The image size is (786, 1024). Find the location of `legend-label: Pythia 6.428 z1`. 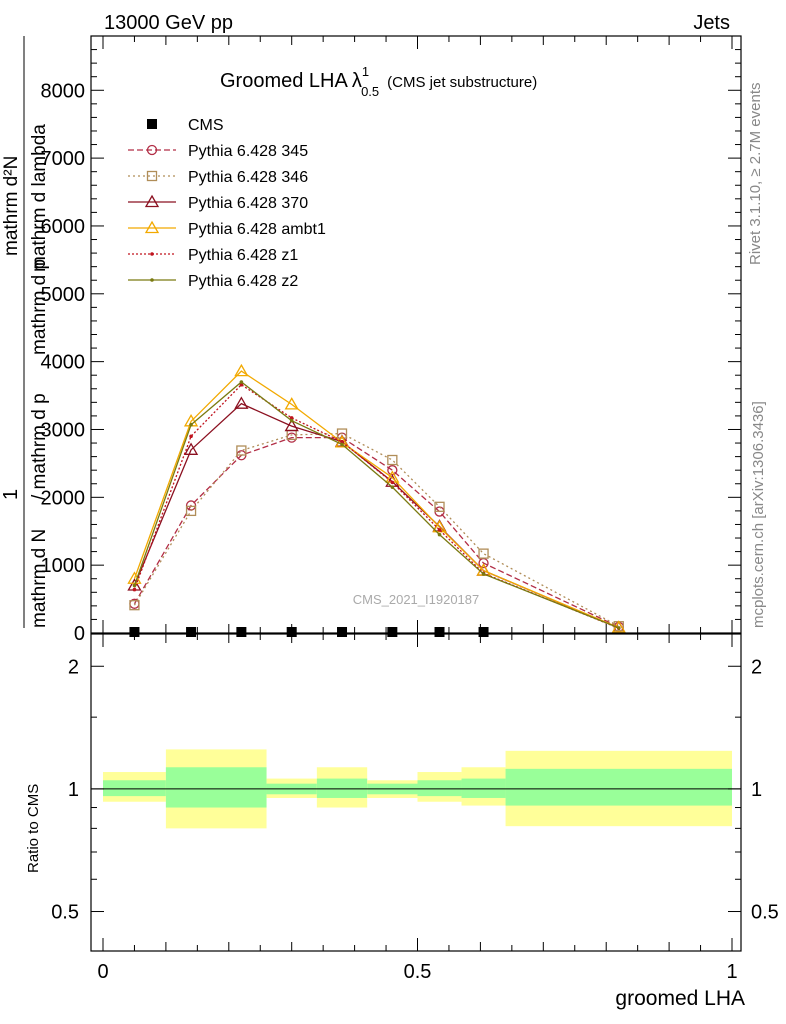

legend-label: Pythia 6.428 z1 is located at coordinates (243, 255).